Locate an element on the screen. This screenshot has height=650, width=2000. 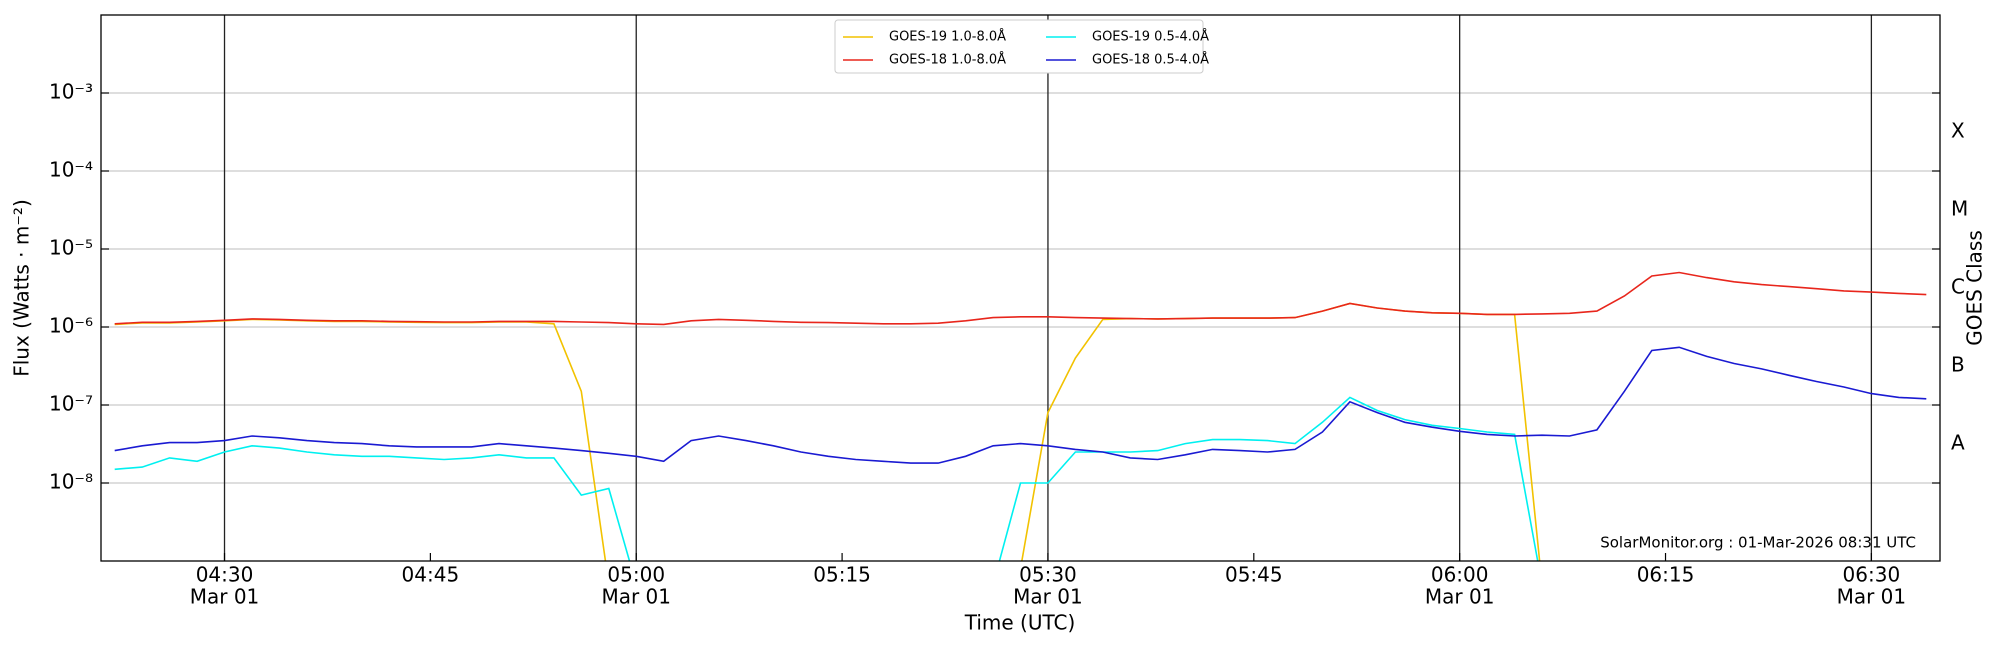
x-axis-label: Time (UTC) is located at coordinates (1020, 623).